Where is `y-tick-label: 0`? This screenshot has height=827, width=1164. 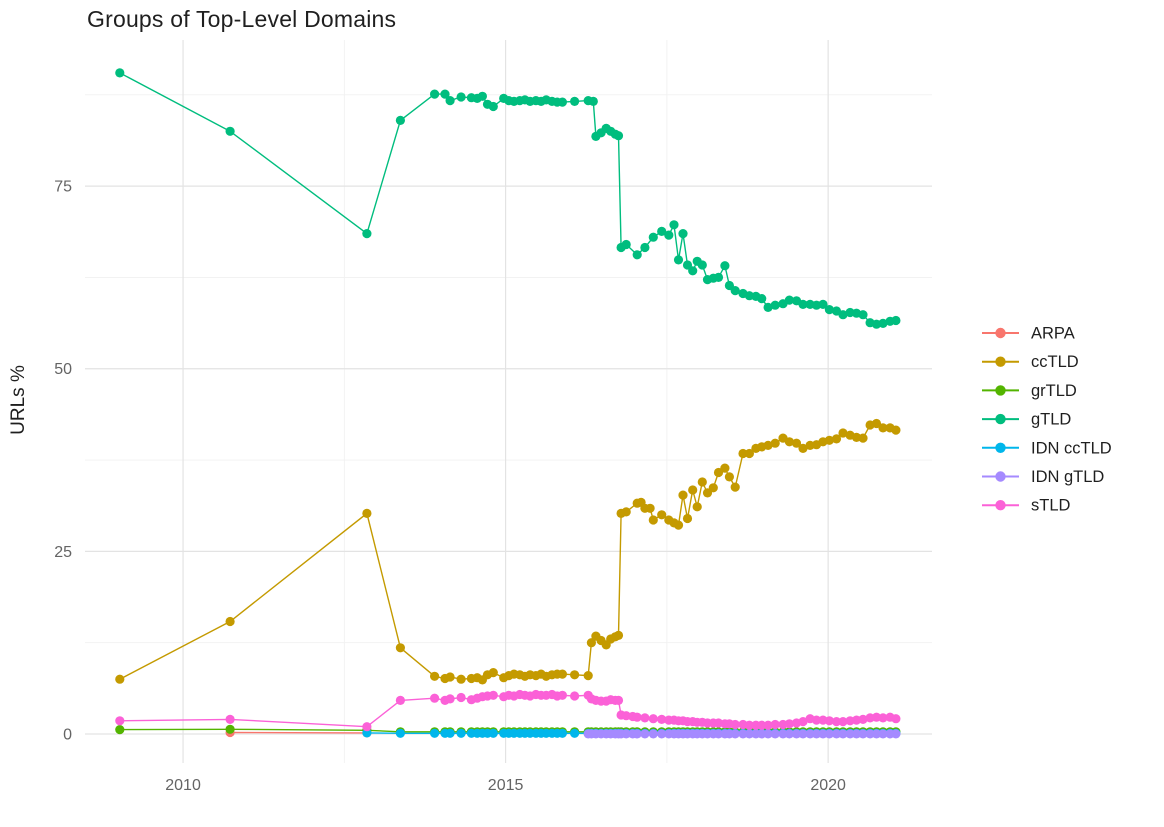 y-tick-label: 0 is located at coordinates (67, 734).